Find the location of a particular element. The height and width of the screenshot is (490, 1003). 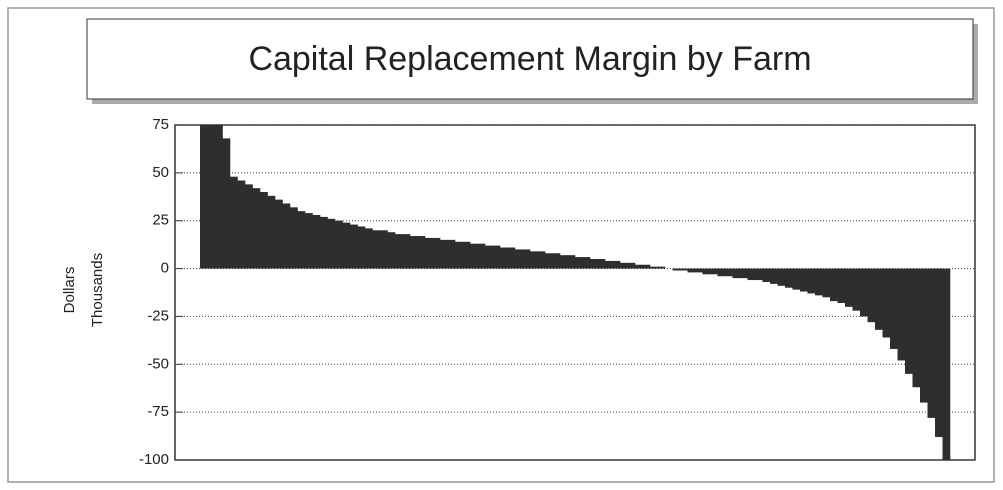

y-axis-label: Dollars is located at coordinates (69, 290).